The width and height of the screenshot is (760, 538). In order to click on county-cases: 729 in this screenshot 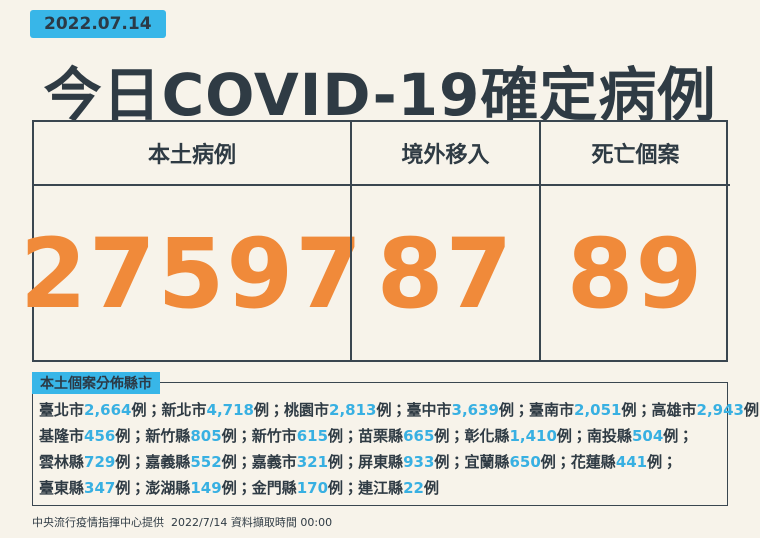, I will do `click(100, 462)`.